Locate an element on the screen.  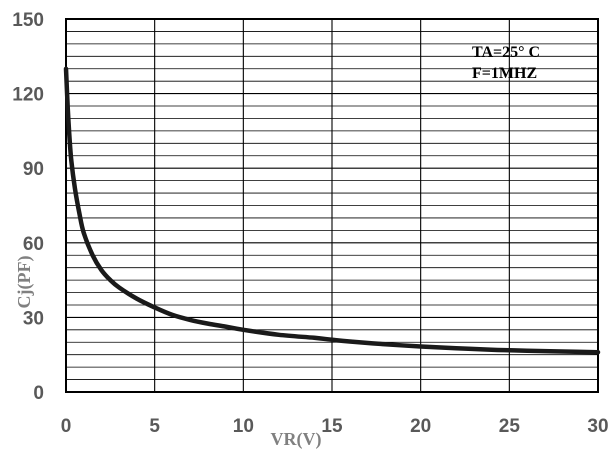
x-tick-label: 5 is located at coordinates (154, 426).